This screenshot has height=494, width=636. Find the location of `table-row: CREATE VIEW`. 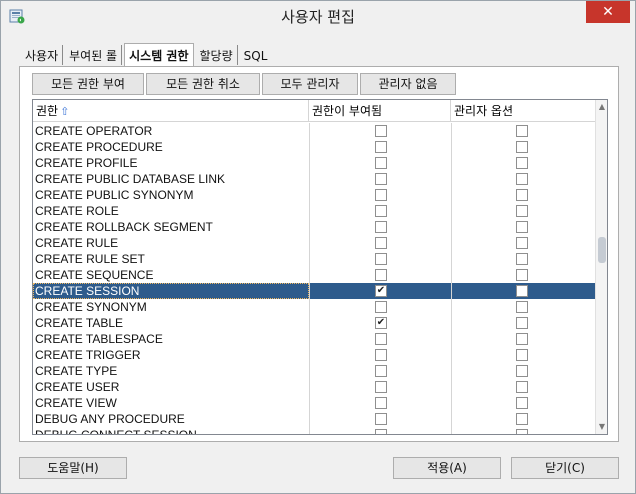

table-row: CREATE VIEW is located at coordinates (314, 403).